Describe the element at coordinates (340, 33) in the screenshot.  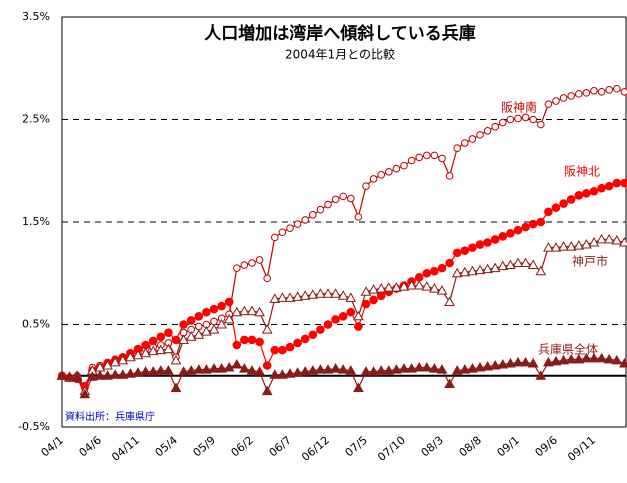
I see `chart-title: 人口増加は湾岸へ傾斜している兵庫` at that location.